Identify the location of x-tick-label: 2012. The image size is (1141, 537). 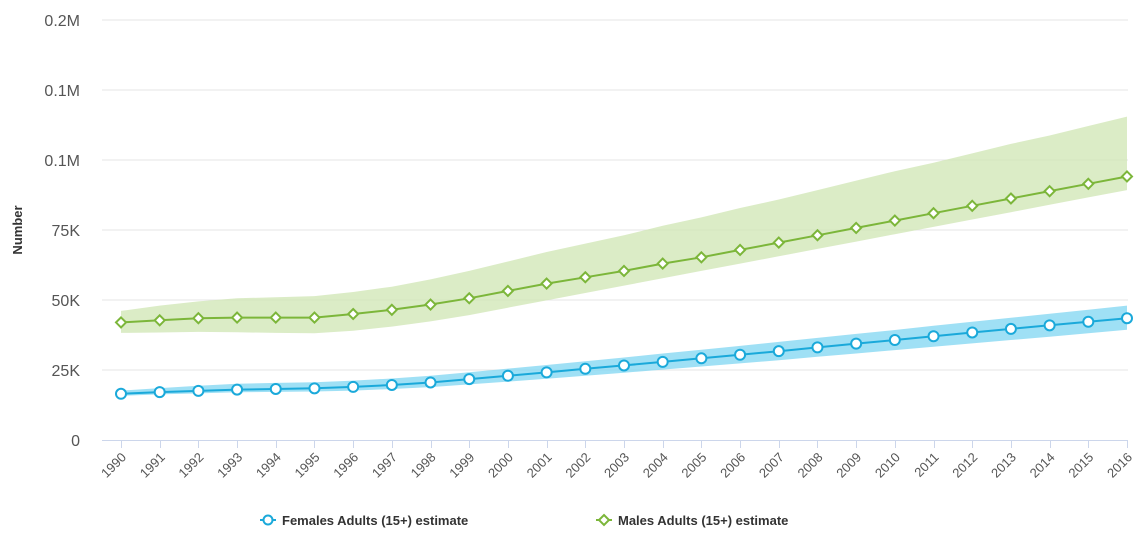
(964, 465).